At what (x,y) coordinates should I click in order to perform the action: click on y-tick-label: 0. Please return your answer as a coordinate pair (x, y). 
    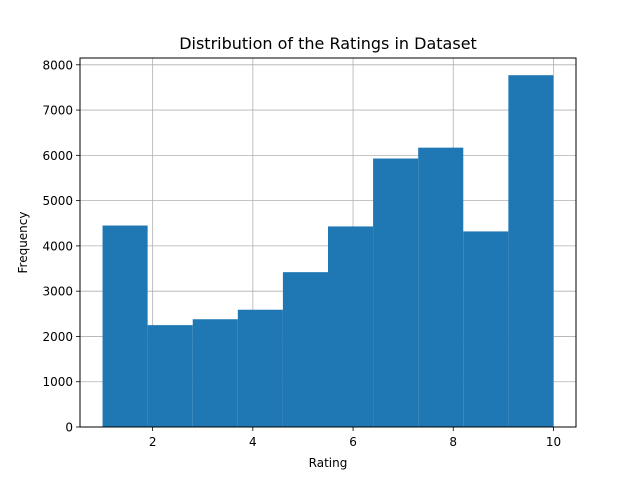
    Looking at the image, I should click on (69, 428).